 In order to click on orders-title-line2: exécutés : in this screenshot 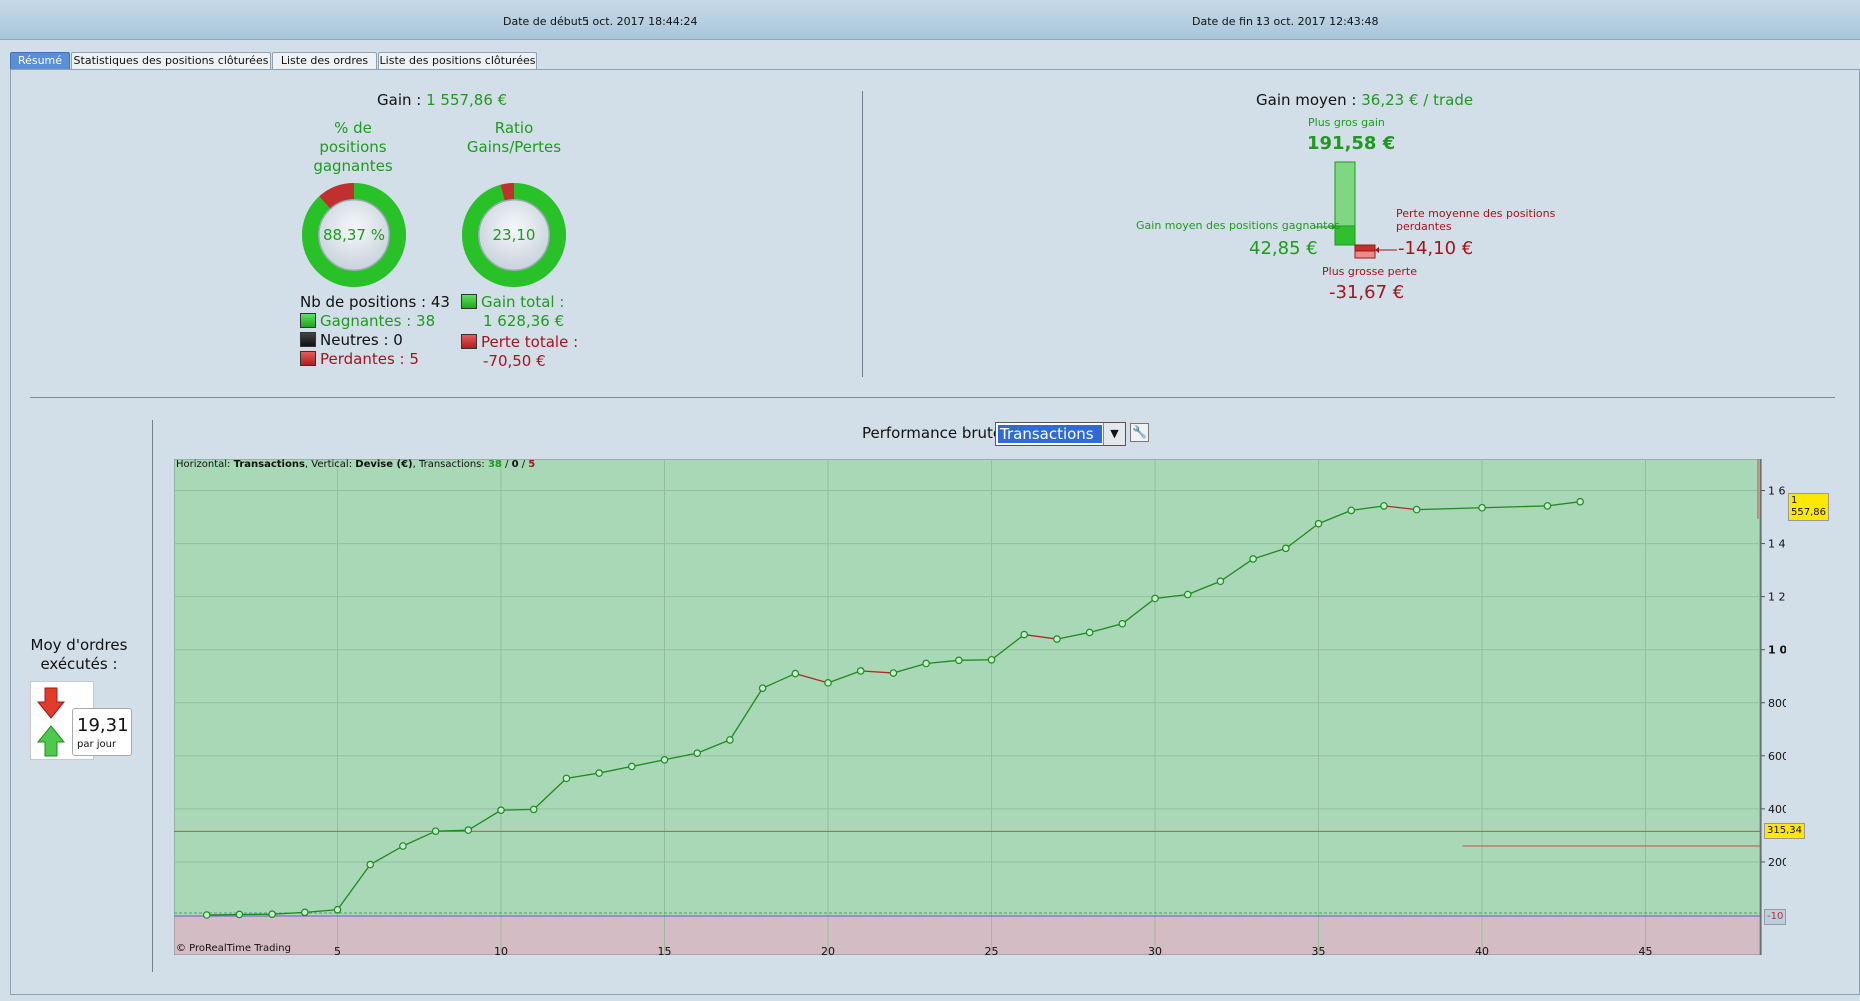, I will do `click(79, 664)`.